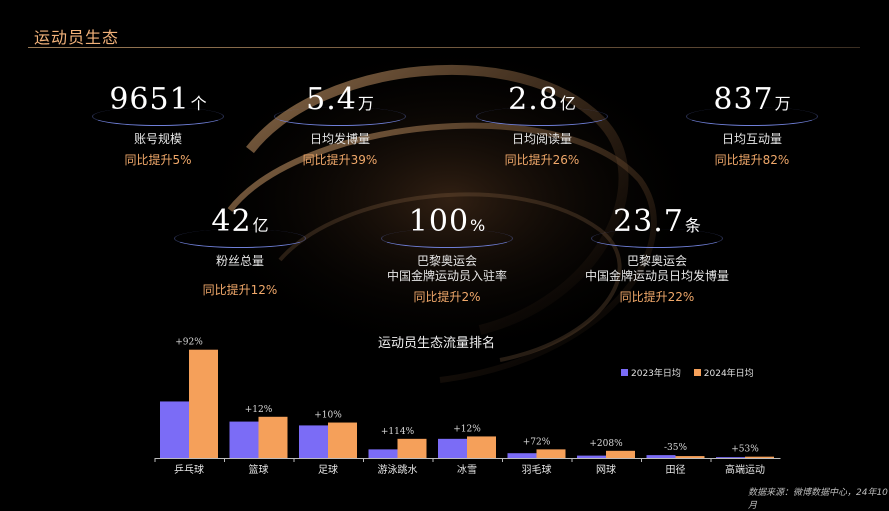 The image size is (889, 511). I want to click on stat-label: 巴黎奥运会 中国金牌运动员日均发博量, so click(657, 269).